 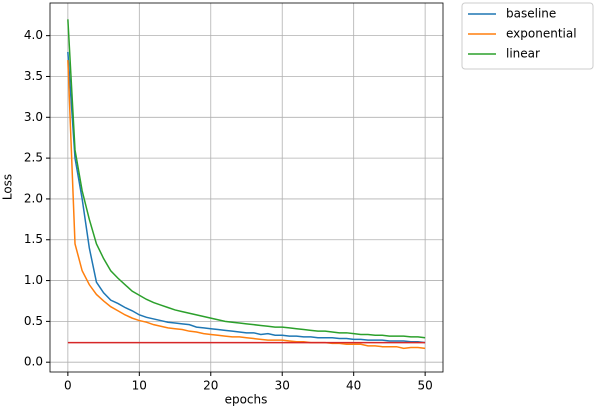 I want to click on y-tick-label: 3.0, so click(x=33, y=117).